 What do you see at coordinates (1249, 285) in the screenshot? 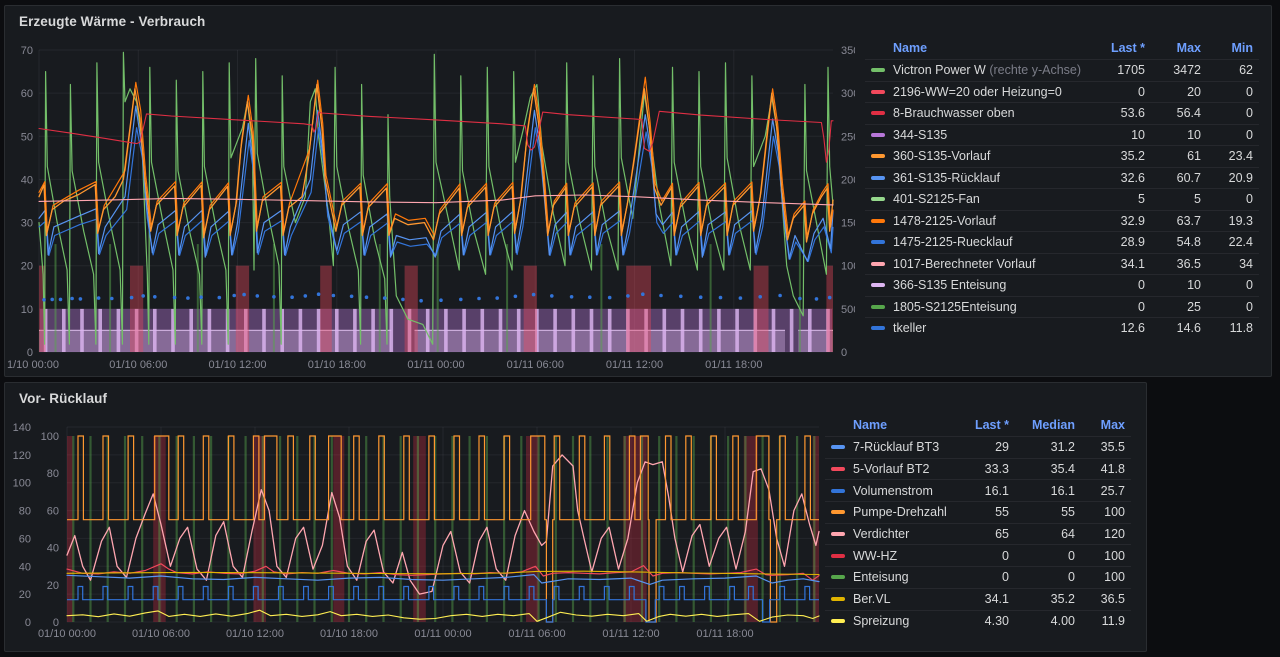
I see `series-stat-value: 0` at bounding box center [1249, 285].